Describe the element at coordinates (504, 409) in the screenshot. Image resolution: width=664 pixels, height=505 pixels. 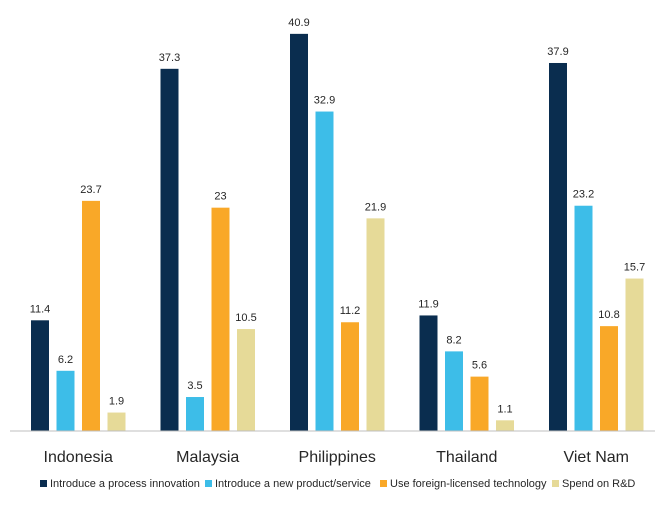
I see `value-label-thailand-spend-on-r-d: 1.1` at that location.